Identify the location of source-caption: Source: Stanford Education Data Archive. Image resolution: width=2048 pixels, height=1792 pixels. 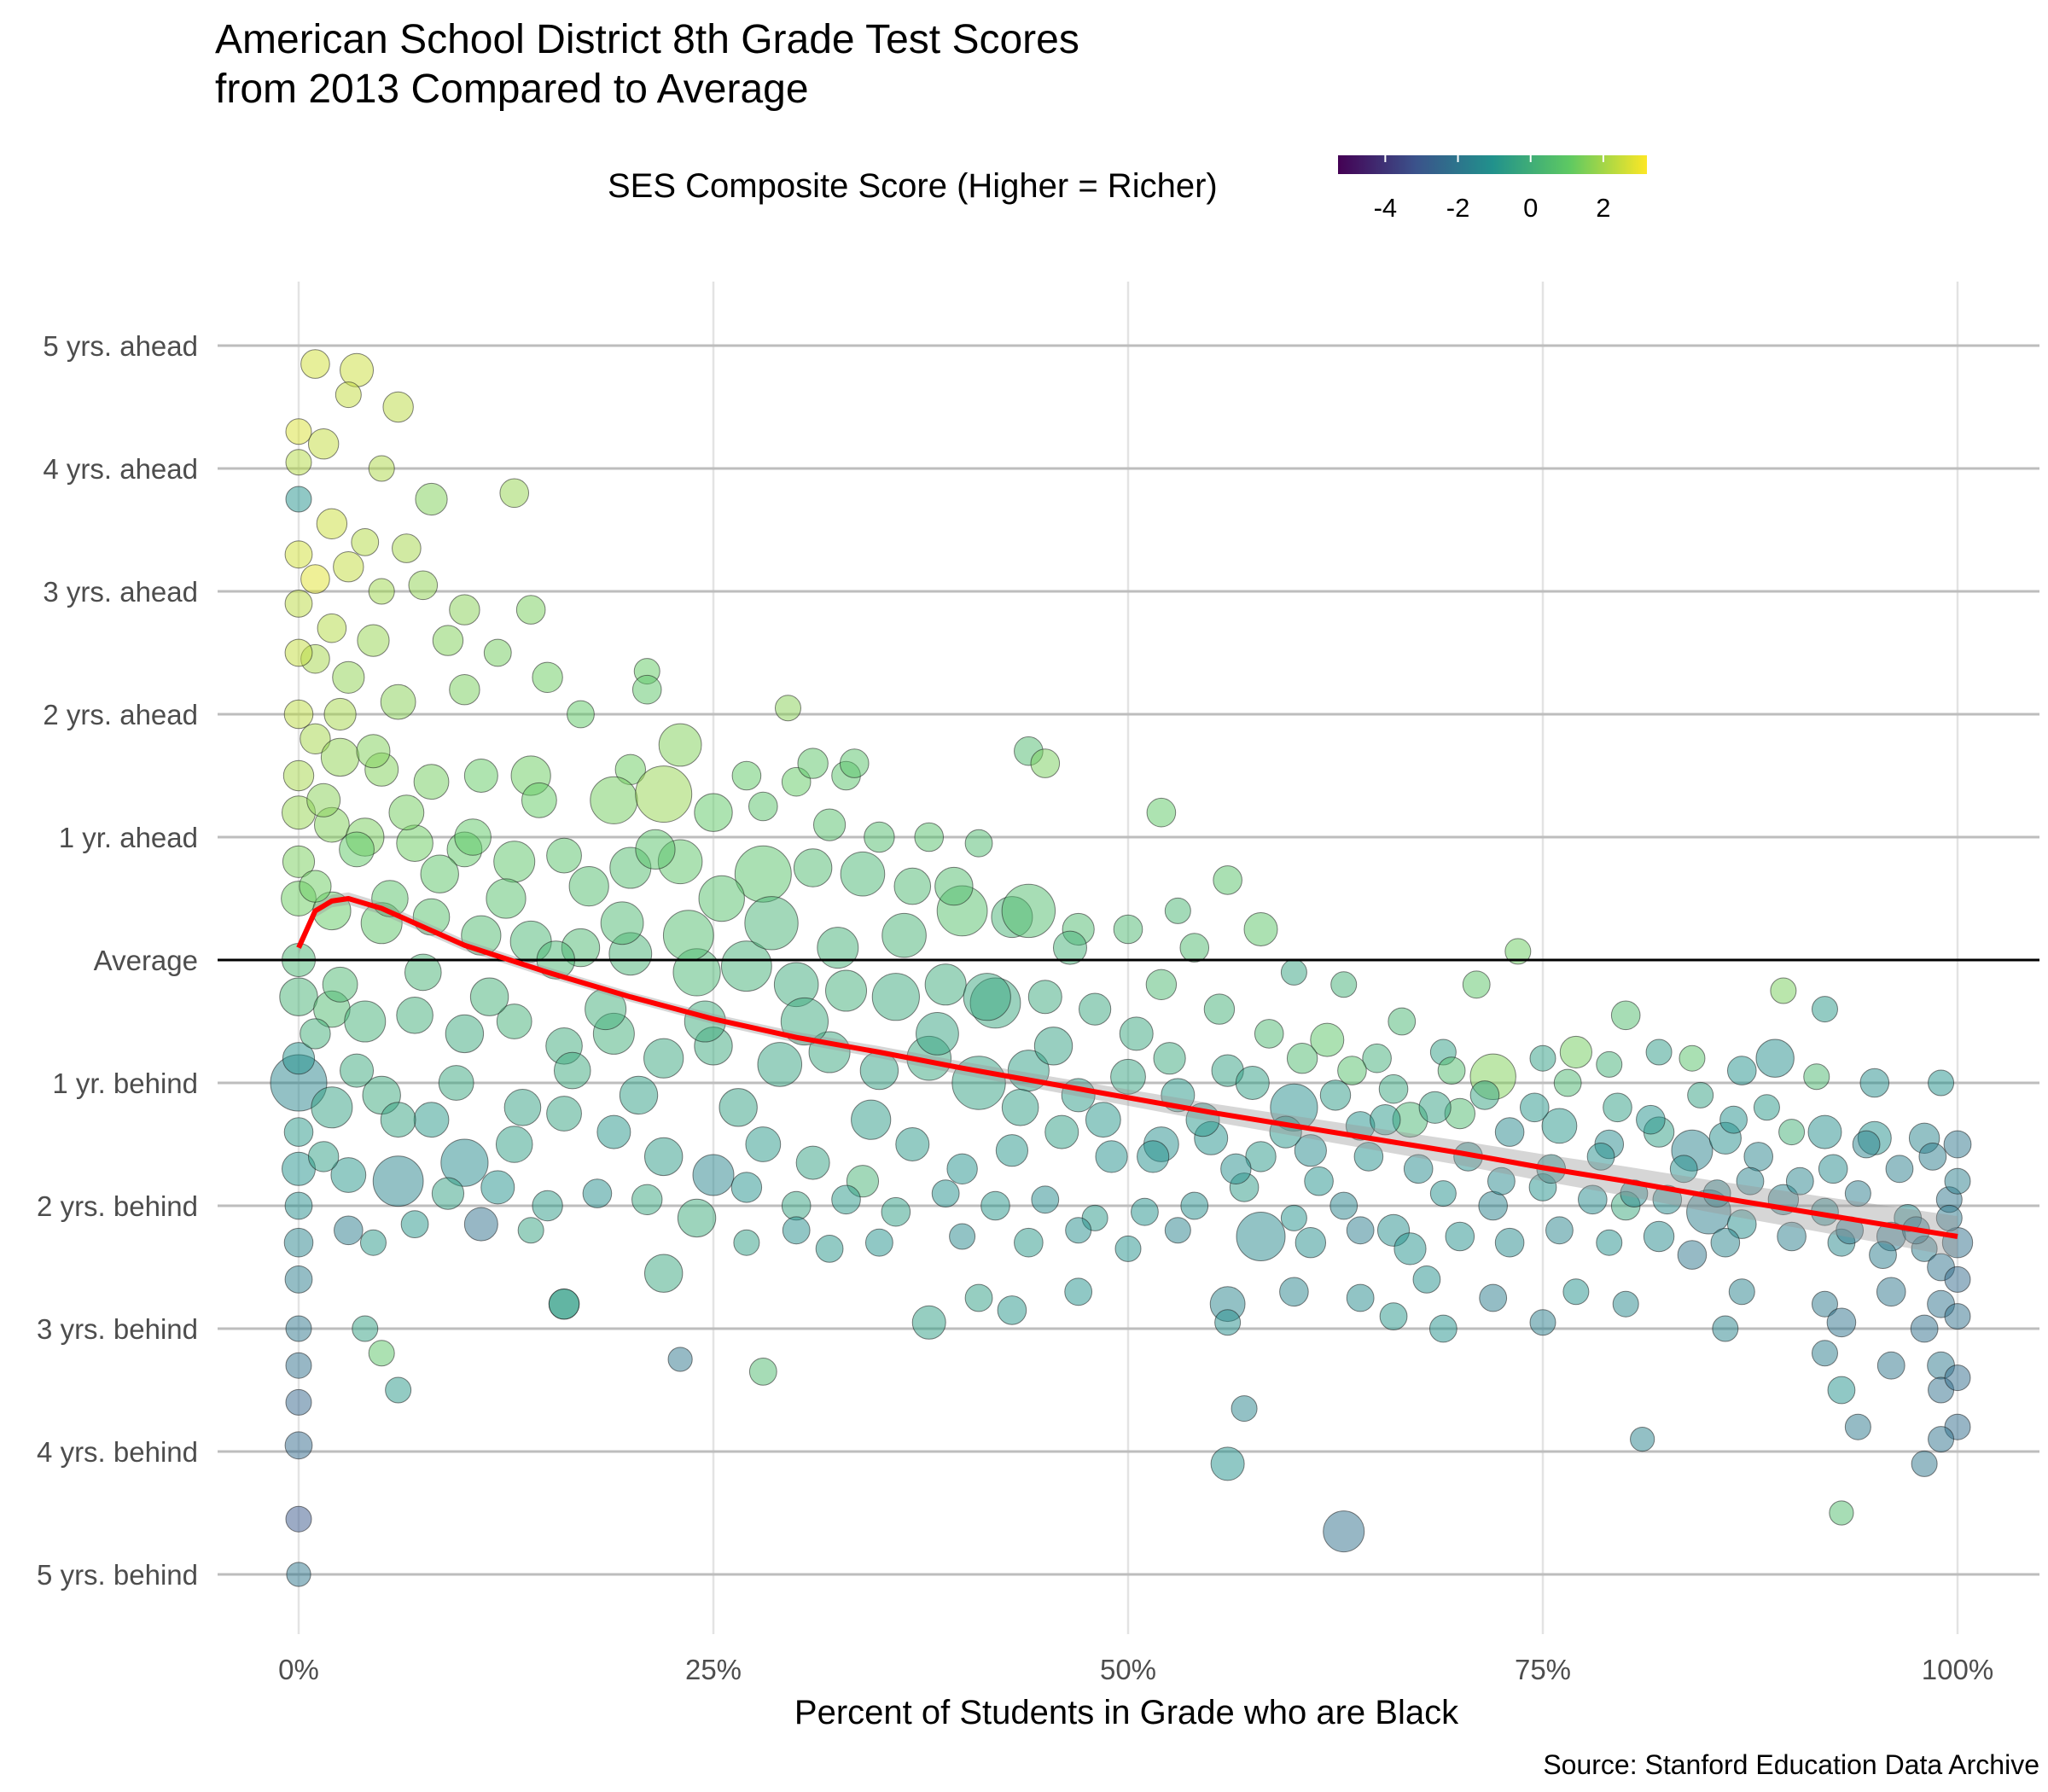
(1791, 1764).